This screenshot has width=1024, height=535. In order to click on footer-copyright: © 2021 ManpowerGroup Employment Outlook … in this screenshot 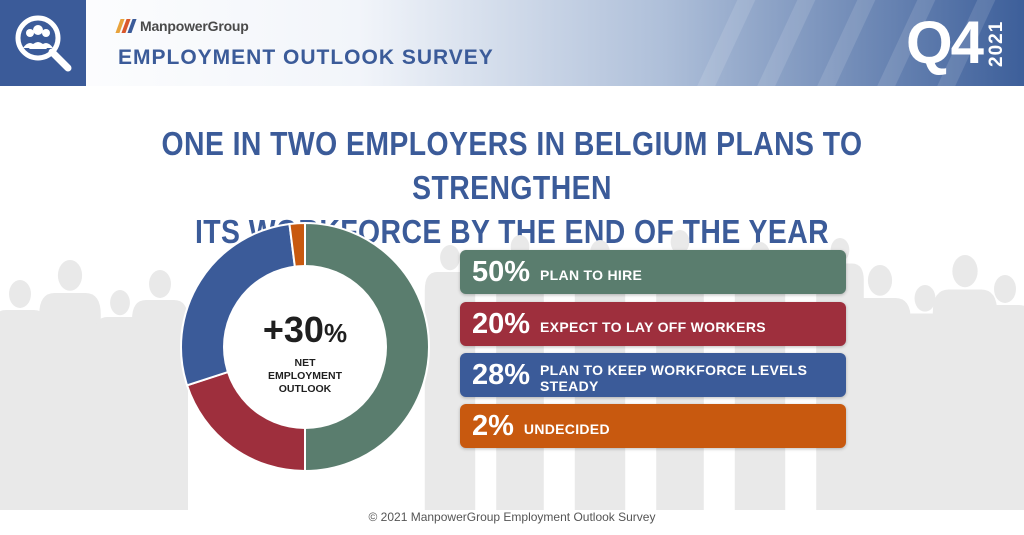, I will do `click(512, 517)`.